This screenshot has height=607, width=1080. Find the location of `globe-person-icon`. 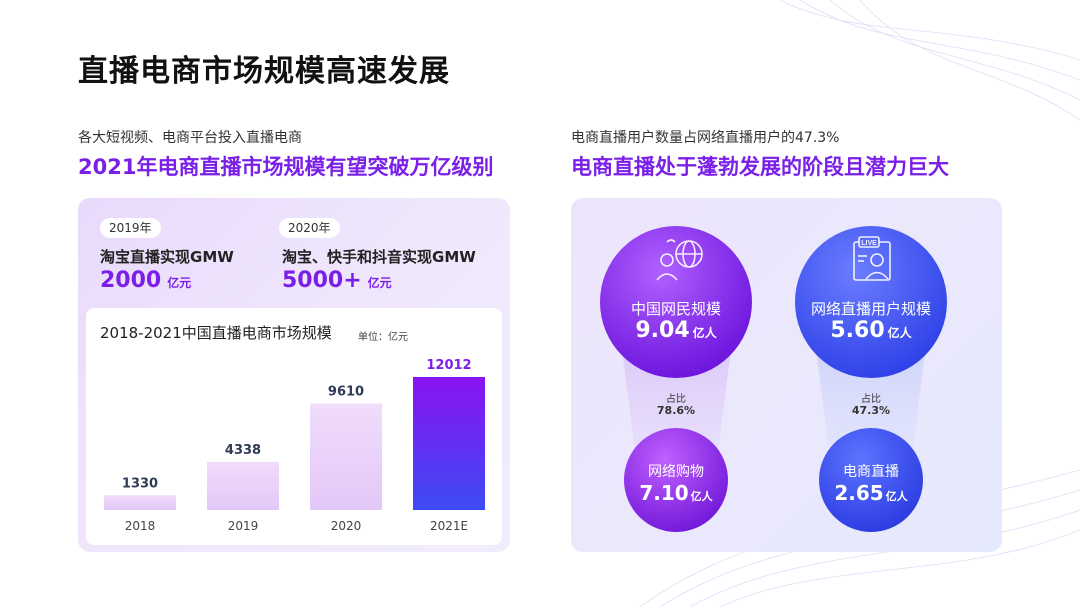

globe-person-icon is located at coordinates (679, 260).